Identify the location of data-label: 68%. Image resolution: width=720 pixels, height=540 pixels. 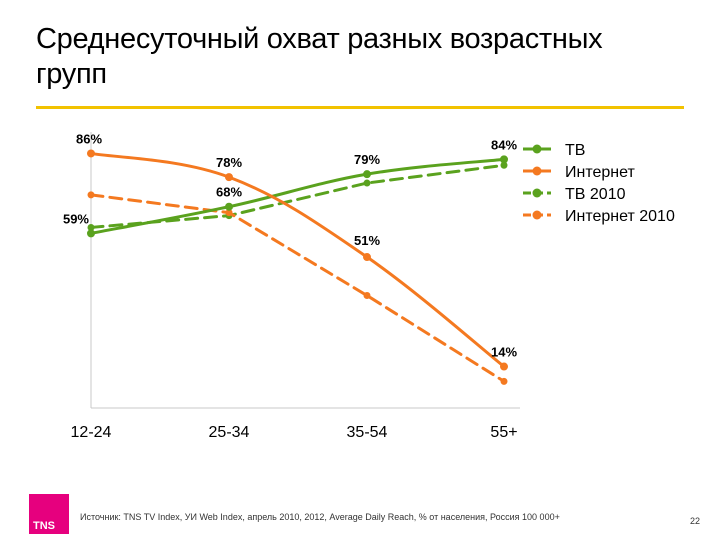
(229, 192).